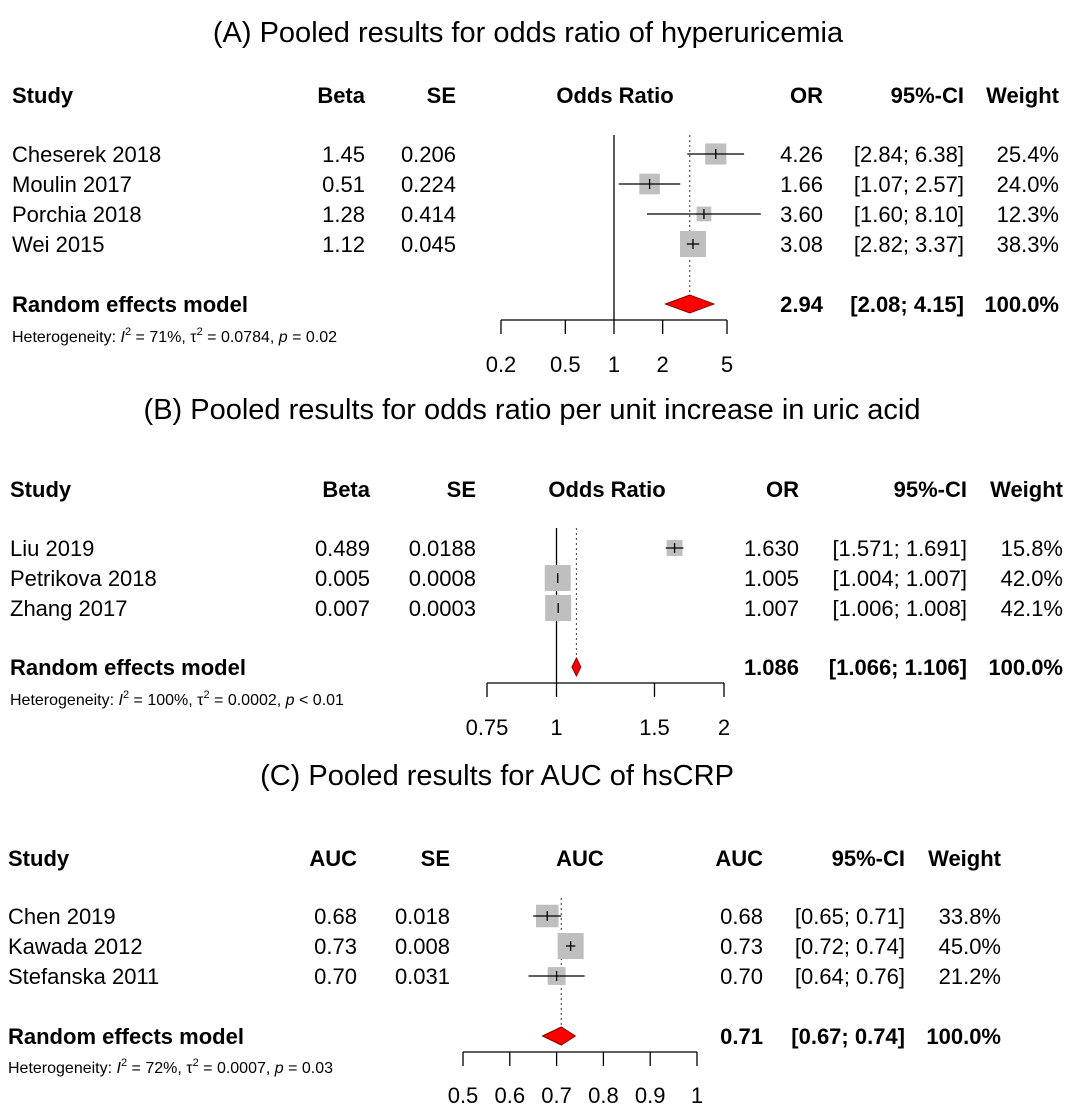 Image resolution: width=1065 pixels, height=1107 pixels. What do you see at coordinates (68, 608) in the screenshot?
I see `study-name: Zhang 2017` at bounding box center [68, 608].